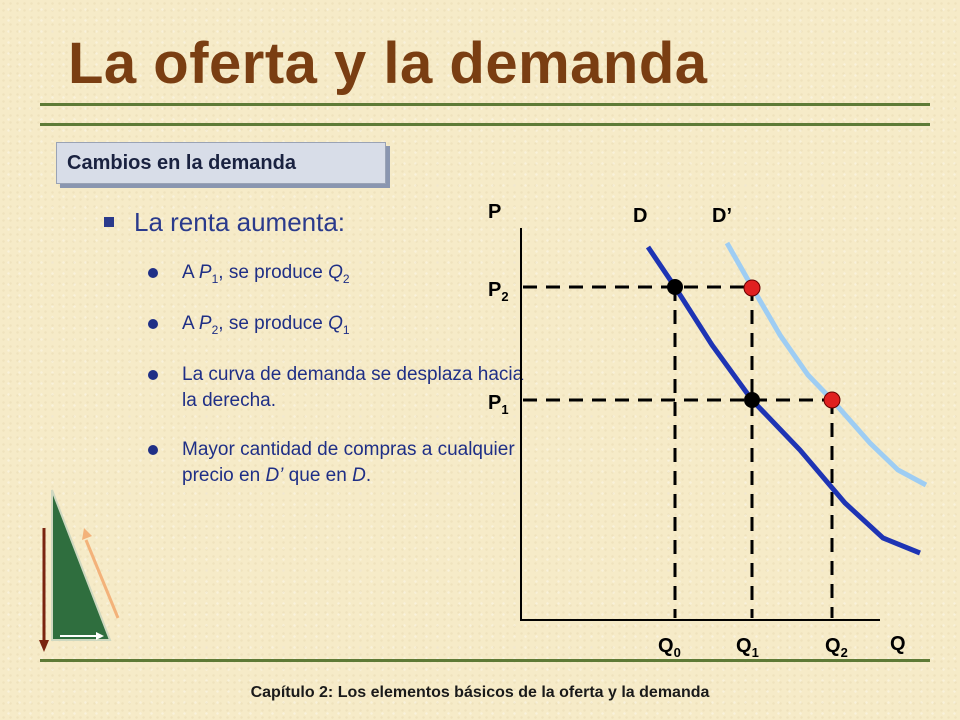 This screenshot has width=960, height=720. Describe the element at coordinates (485, 660) in the screenshot. I see `footer-rule` at that location.